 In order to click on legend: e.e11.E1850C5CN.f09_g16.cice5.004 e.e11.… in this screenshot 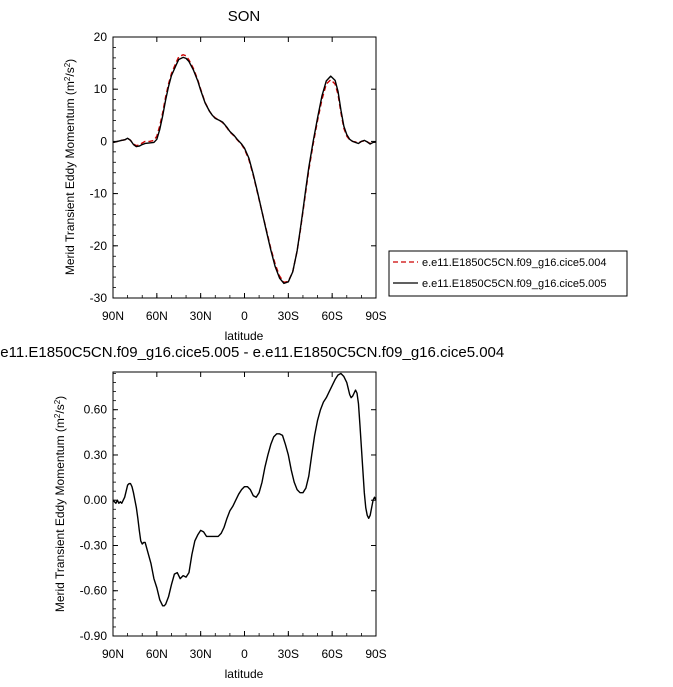, I will do `click(508, 273)`.